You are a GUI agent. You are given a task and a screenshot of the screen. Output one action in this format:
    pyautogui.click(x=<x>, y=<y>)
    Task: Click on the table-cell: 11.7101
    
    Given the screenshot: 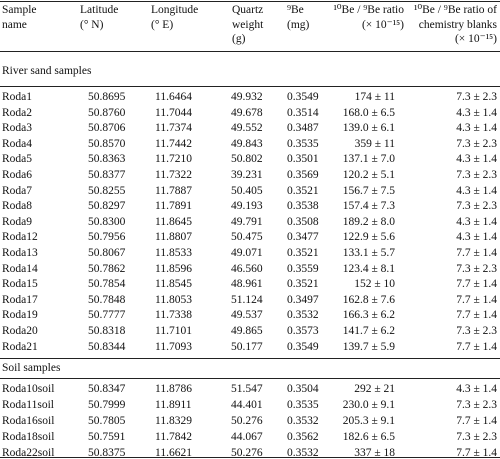 What is the action you would take?
    pyautogui.click(x=173, y=331)
    